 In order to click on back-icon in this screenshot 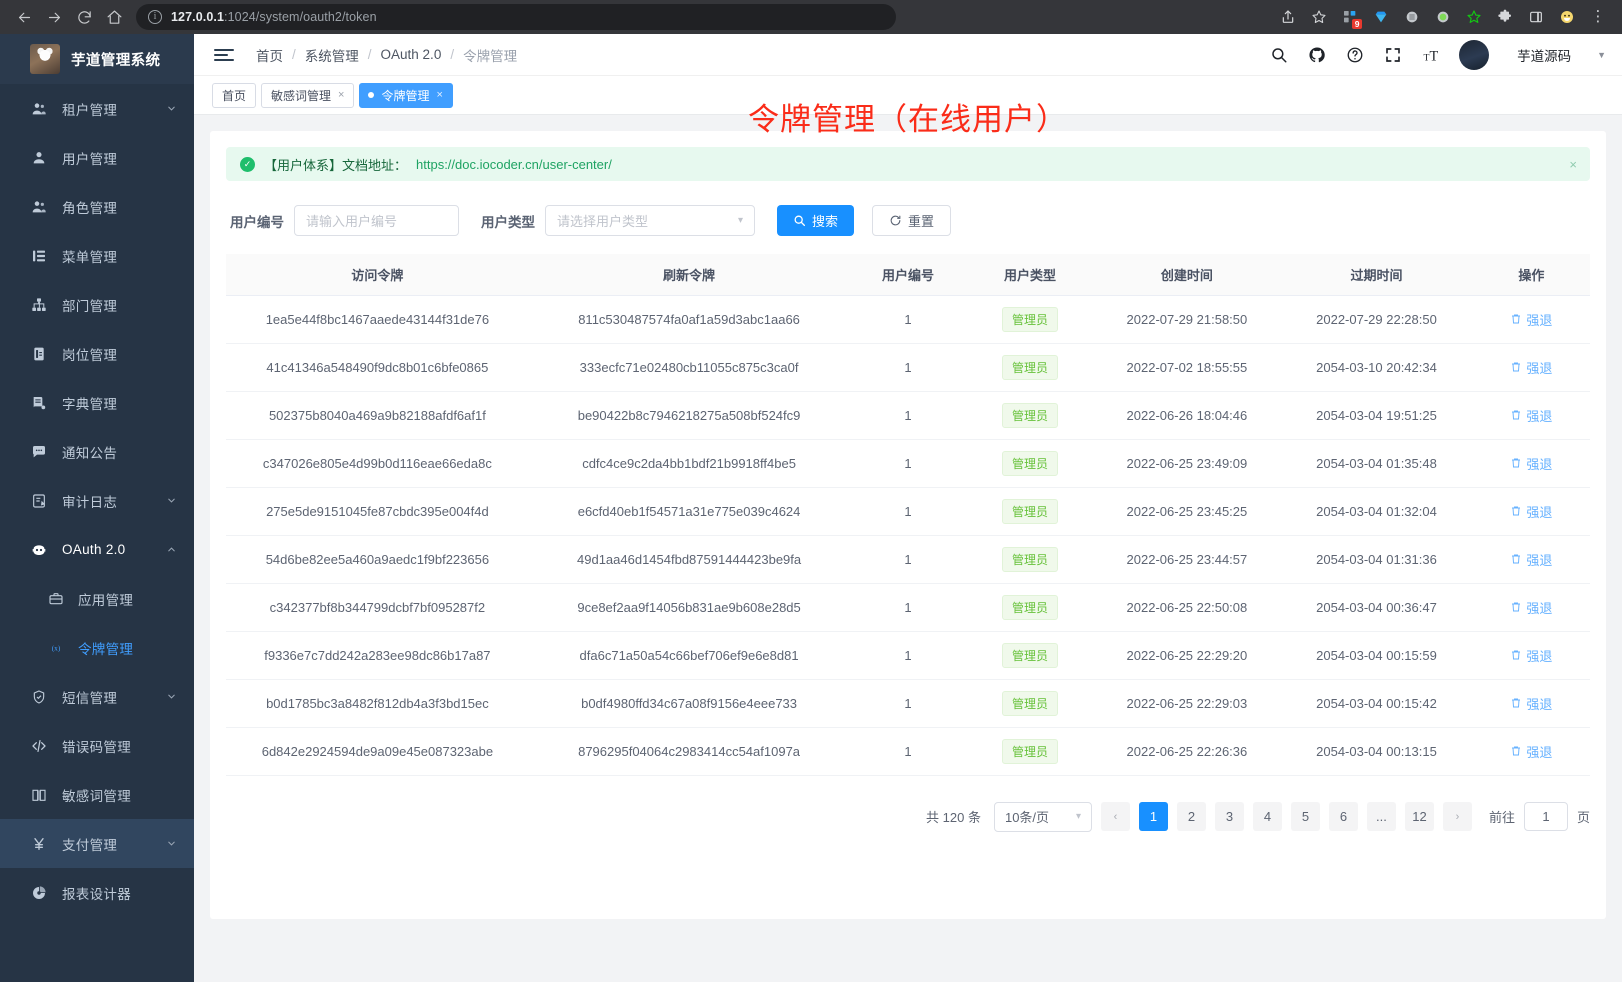, I will do `click(24, 17)`.